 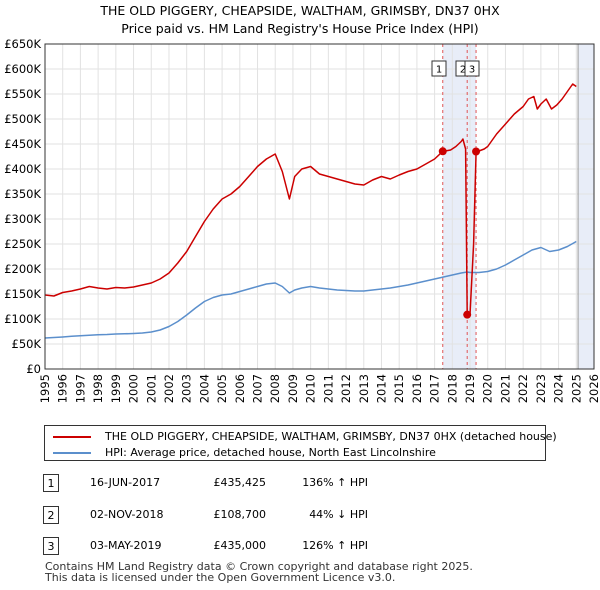 I want to click on x-tick-label: 1996, so click(x=63, y=388).